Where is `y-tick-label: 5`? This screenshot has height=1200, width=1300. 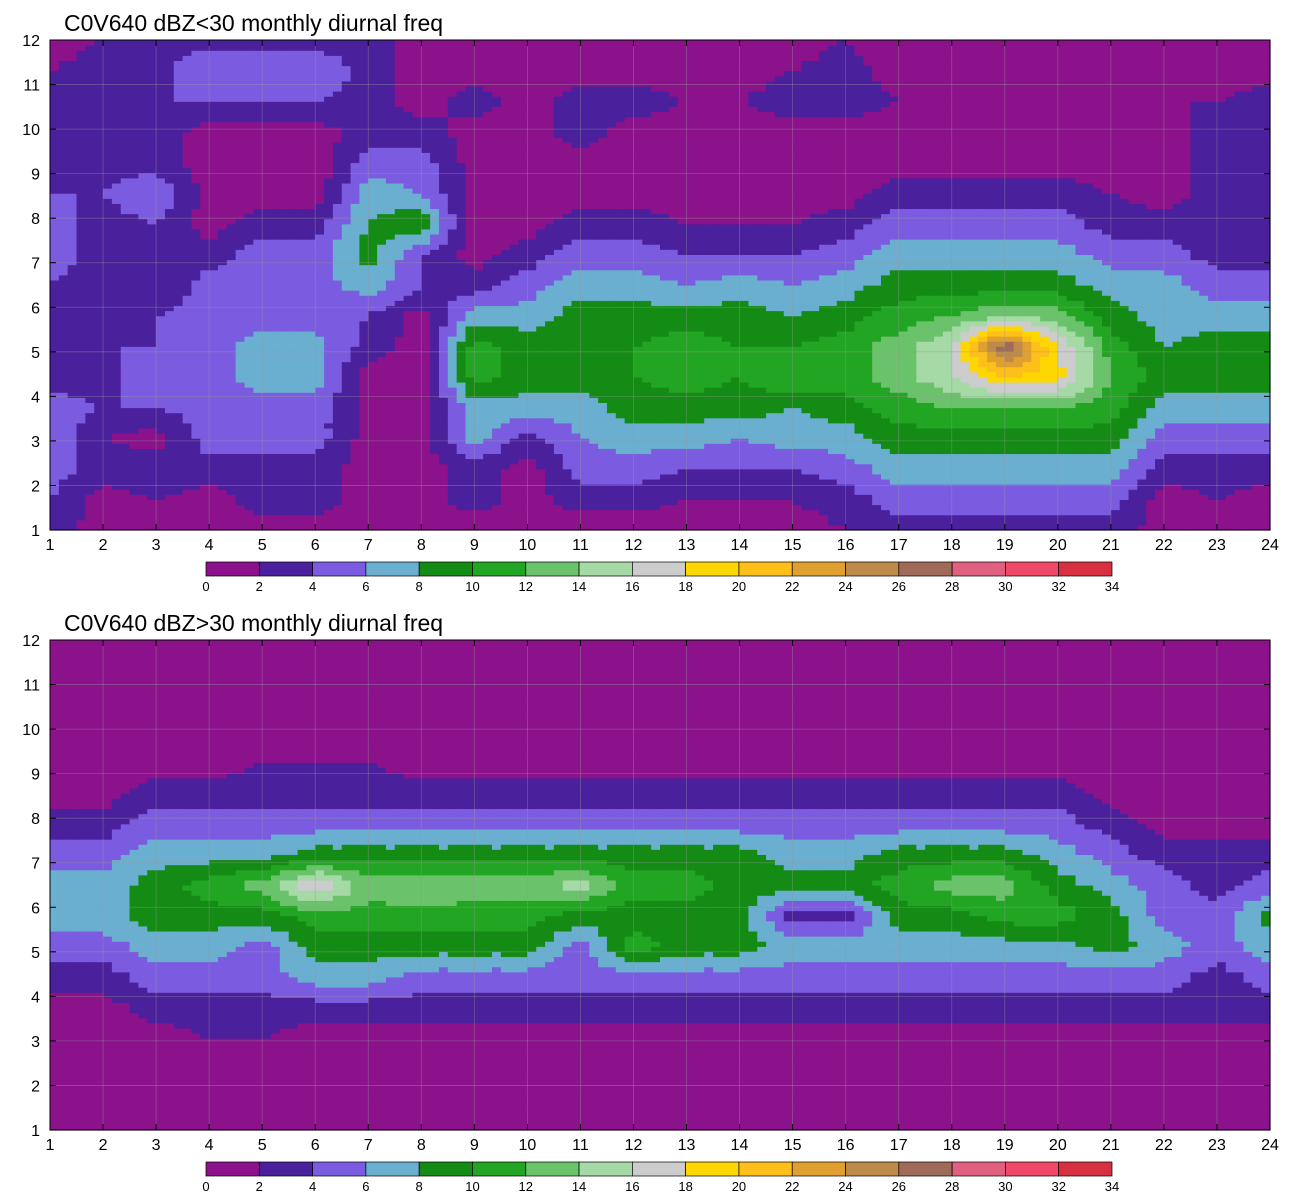 y-tick-label: 5 is located at coordinates (35, 953).